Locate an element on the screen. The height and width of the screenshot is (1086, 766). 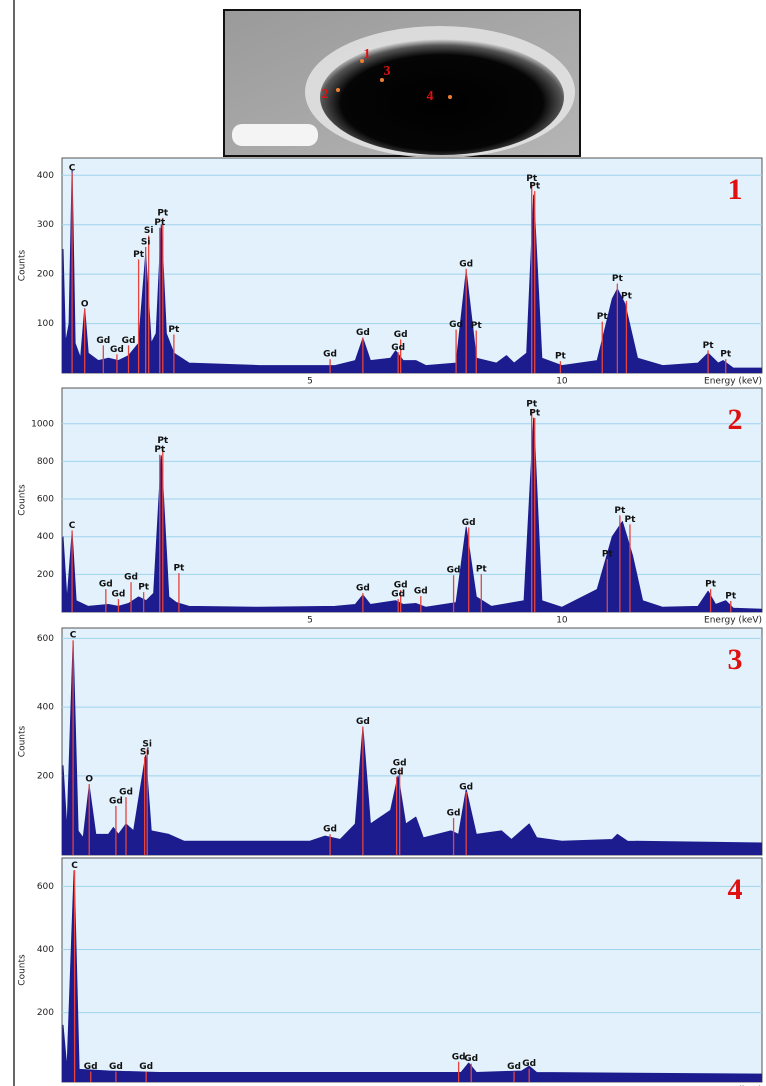
x-tick-label: 10 is located at coordinates (562, 382).